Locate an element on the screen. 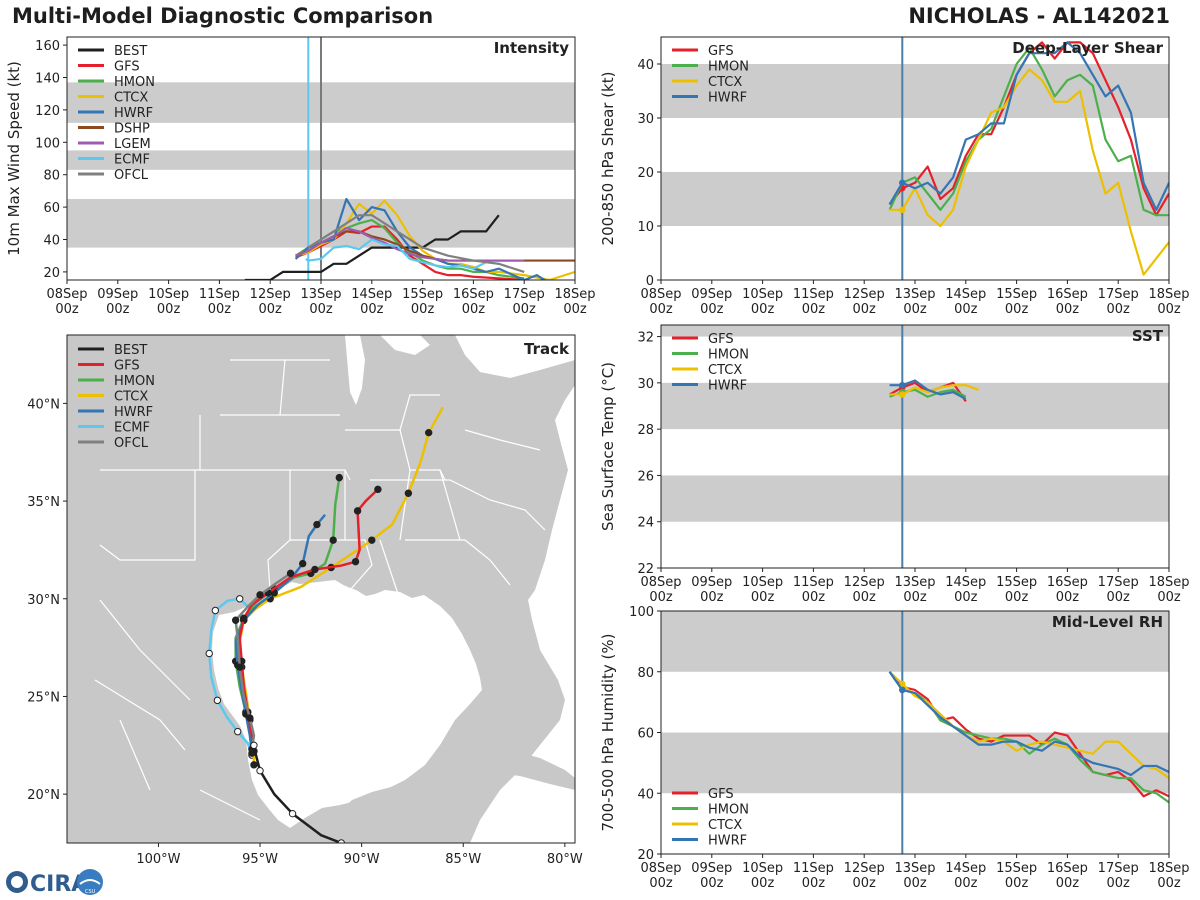 This screenshot has height=900, width=1200. intensity-ytick-label: 140 is located at coordinates (47, 79).